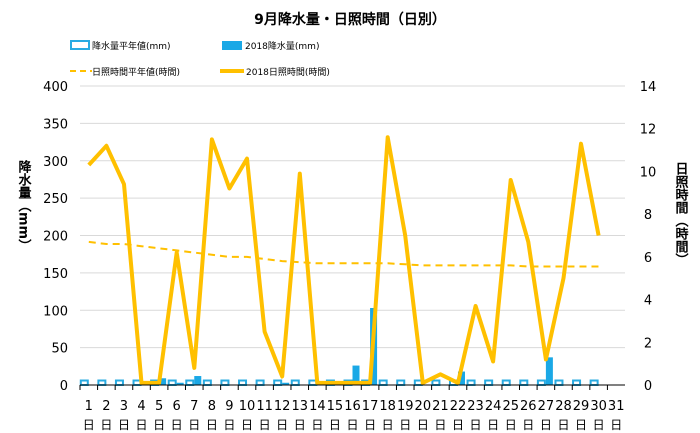  What do you see at coordinates (335, 406) in the screenshot?
I see `x-tick-label: 15` at bounding box center [335, 406].